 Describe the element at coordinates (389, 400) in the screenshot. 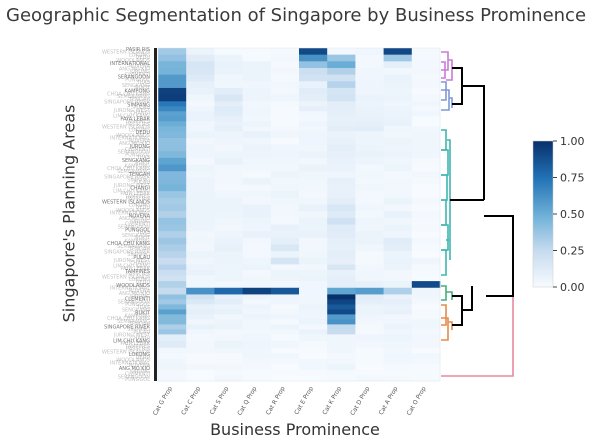

I see `x-tick-label: Cat A Prop` at that location.